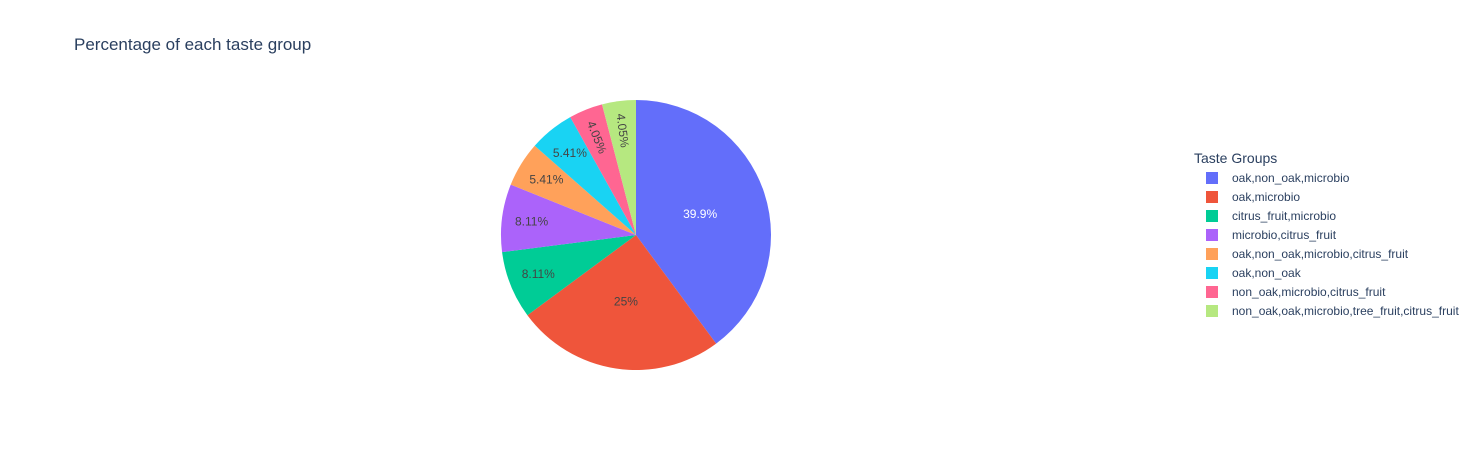 The width and height of the screenshot is (1477, 450). I want to click on pie-slice-label: 25%, so click(626, 302).